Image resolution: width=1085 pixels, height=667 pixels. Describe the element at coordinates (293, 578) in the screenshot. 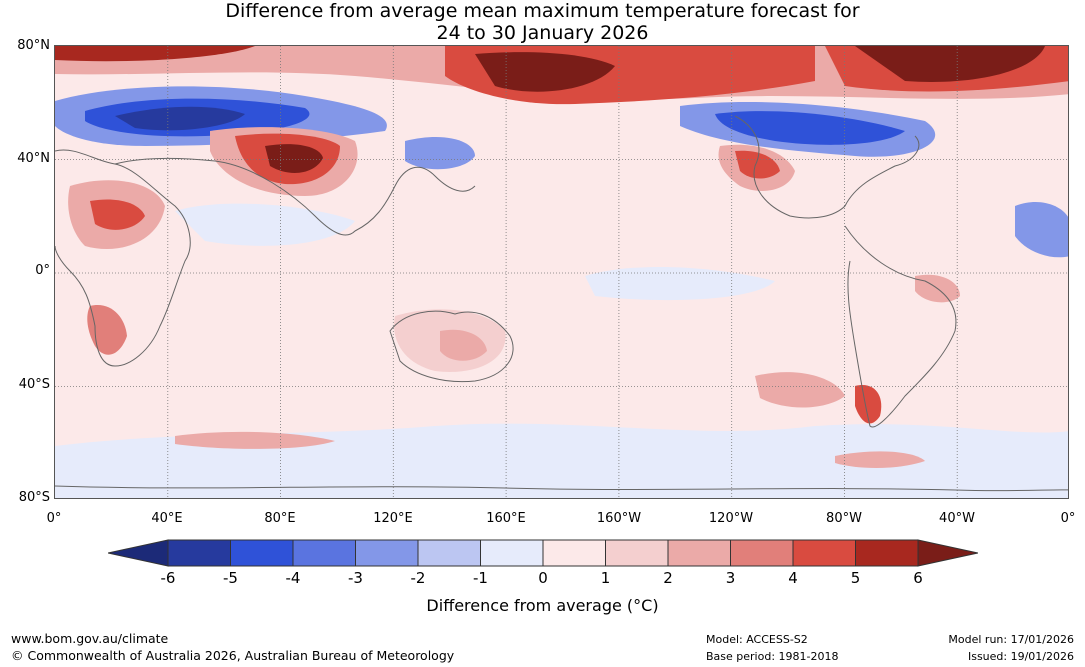

I see `colorbar-tick-label: -4` at that location.